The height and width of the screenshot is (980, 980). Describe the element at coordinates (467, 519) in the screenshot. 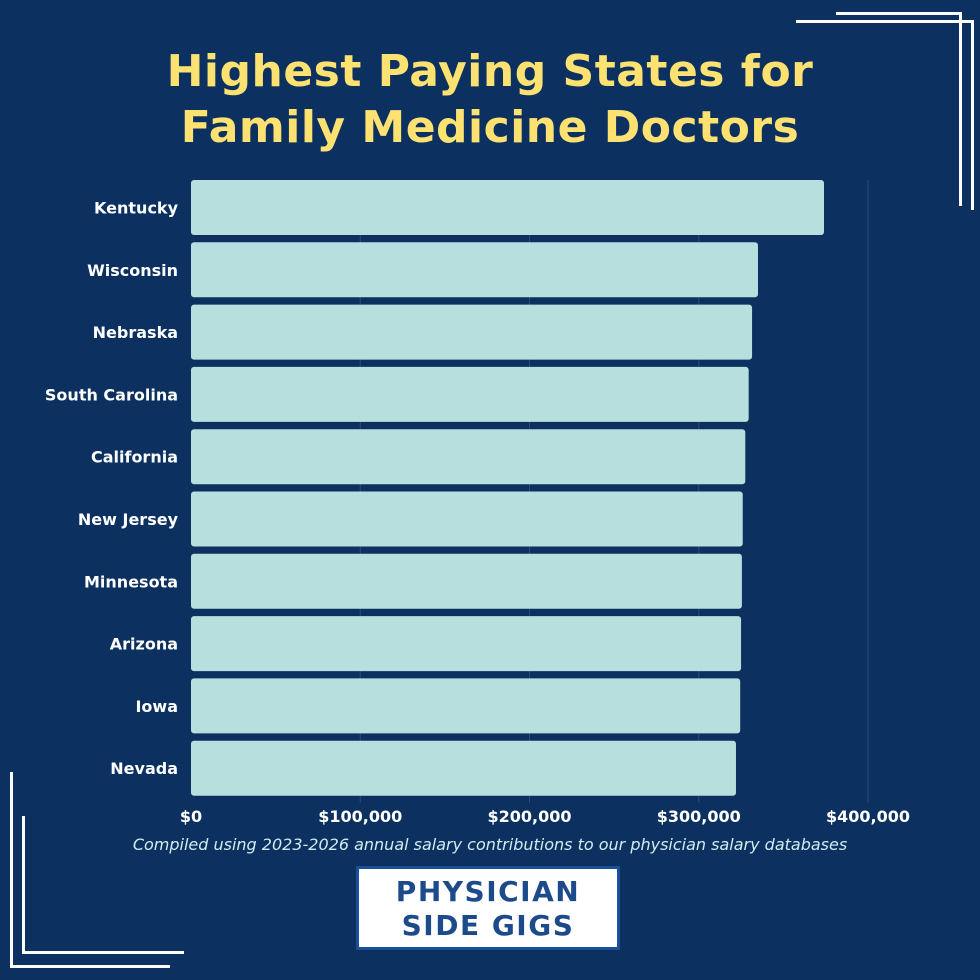

I see `bar-new-jersey` at that location.